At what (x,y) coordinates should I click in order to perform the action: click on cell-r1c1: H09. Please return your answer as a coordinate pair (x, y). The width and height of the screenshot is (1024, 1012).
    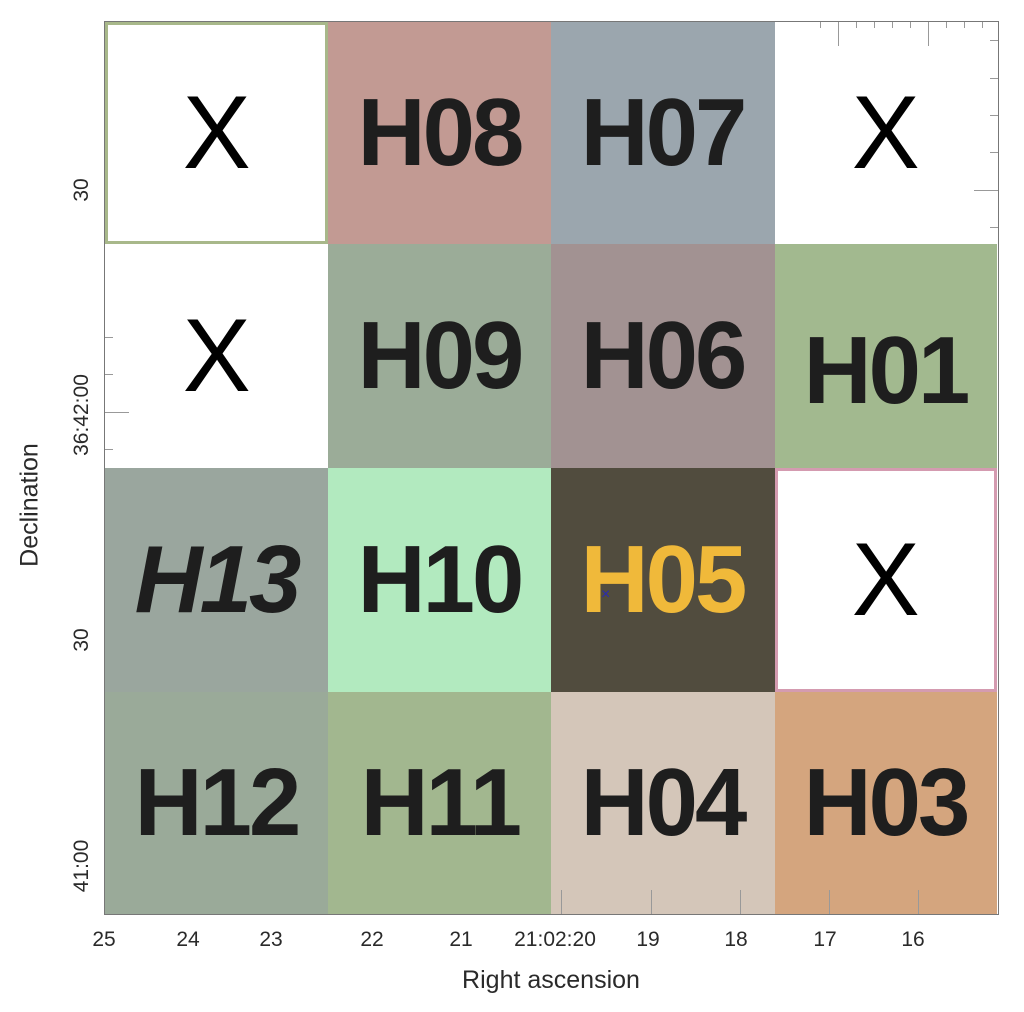
    Looking at the image, I should click on (439, 356).